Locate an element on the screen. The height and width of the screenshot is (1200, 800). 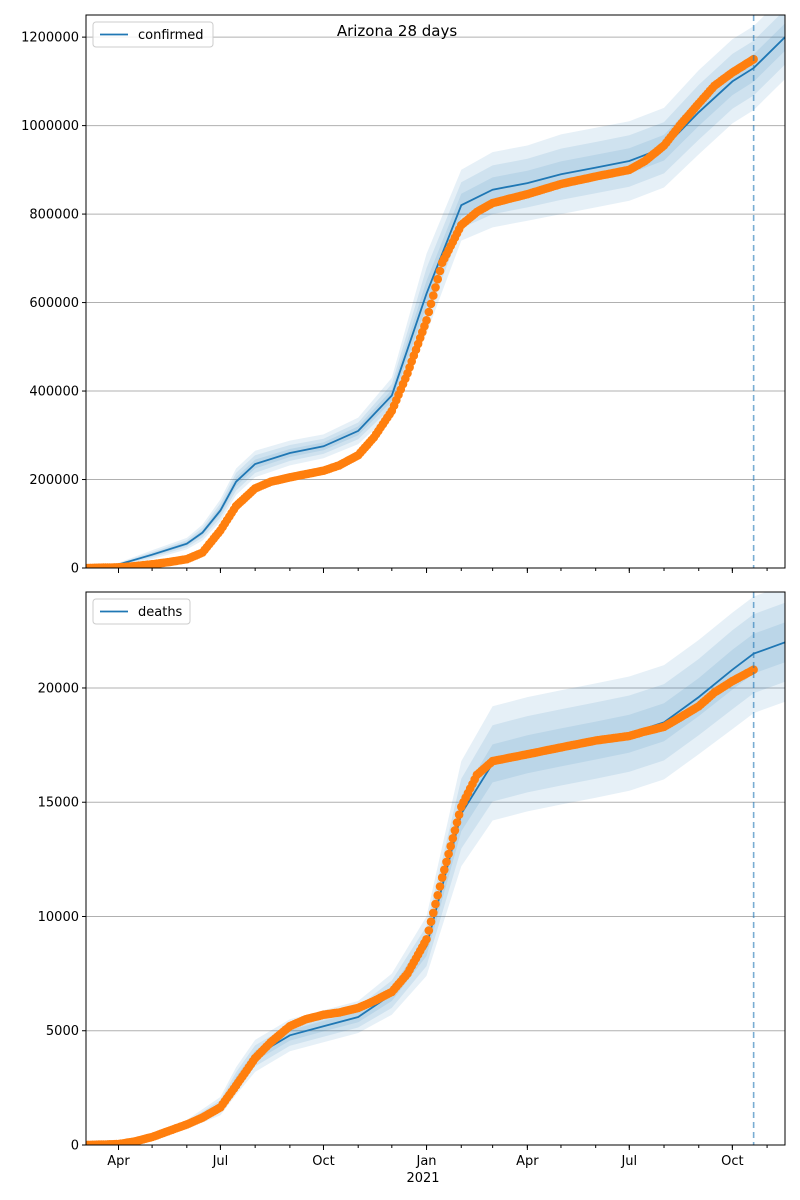
y-tick-label: 800000 is located at coordinates (54, 215).